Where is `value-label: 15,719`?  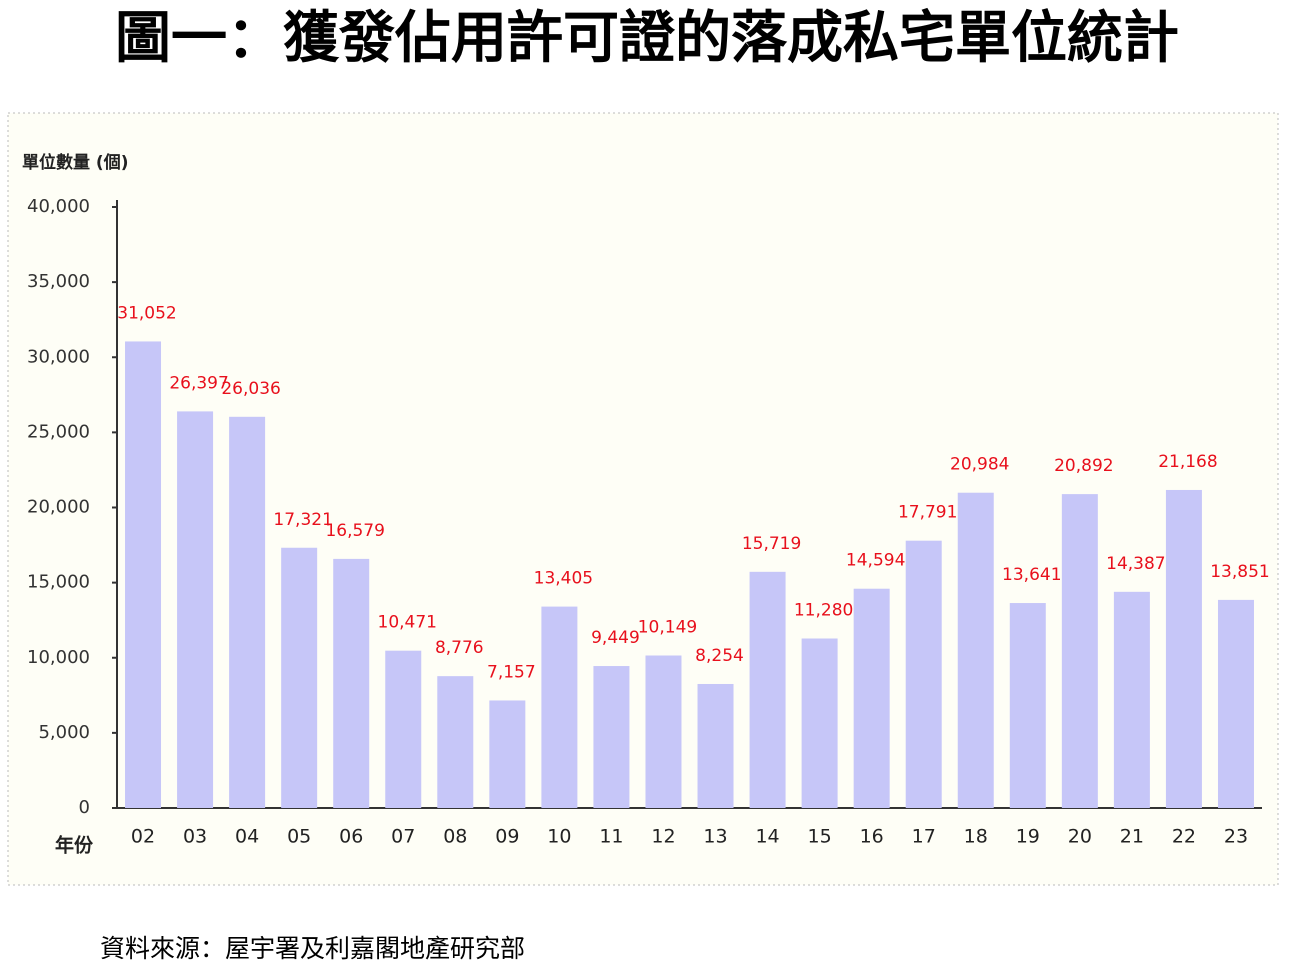 value-label: 15,719 is located at coordinates (771, 544).